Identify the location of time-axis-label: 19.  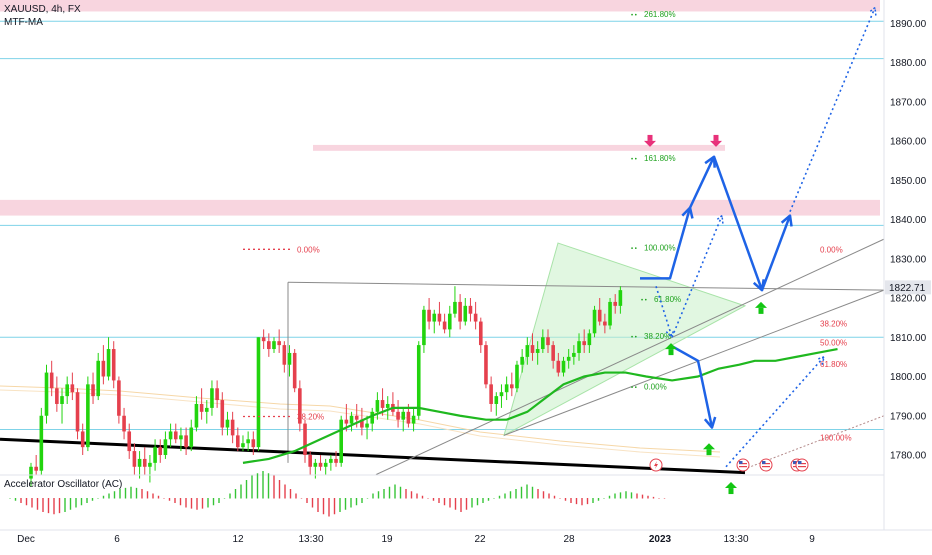
(387, 539).